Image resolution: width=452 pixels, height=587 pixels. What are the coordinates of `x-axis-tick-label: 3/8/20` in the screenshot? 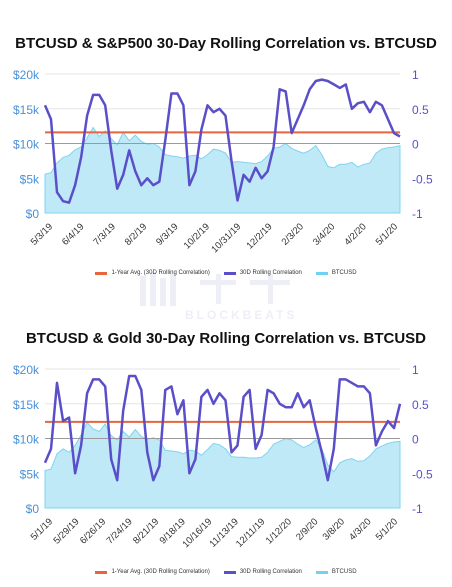 It's located at (334, 529).